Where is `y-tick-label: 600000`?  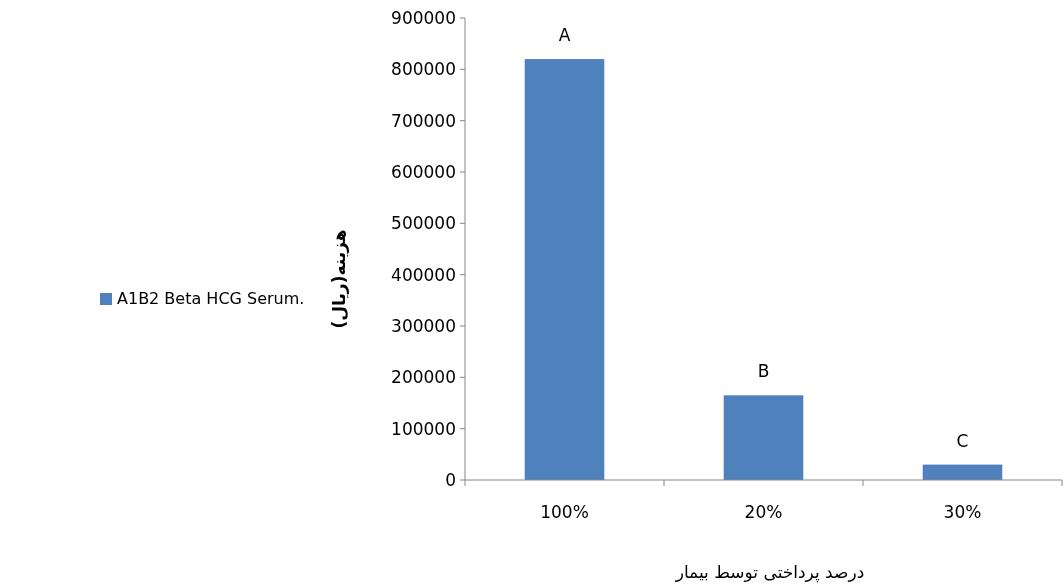
y-tick-label: 600000 is located at coordinates (423, 172).